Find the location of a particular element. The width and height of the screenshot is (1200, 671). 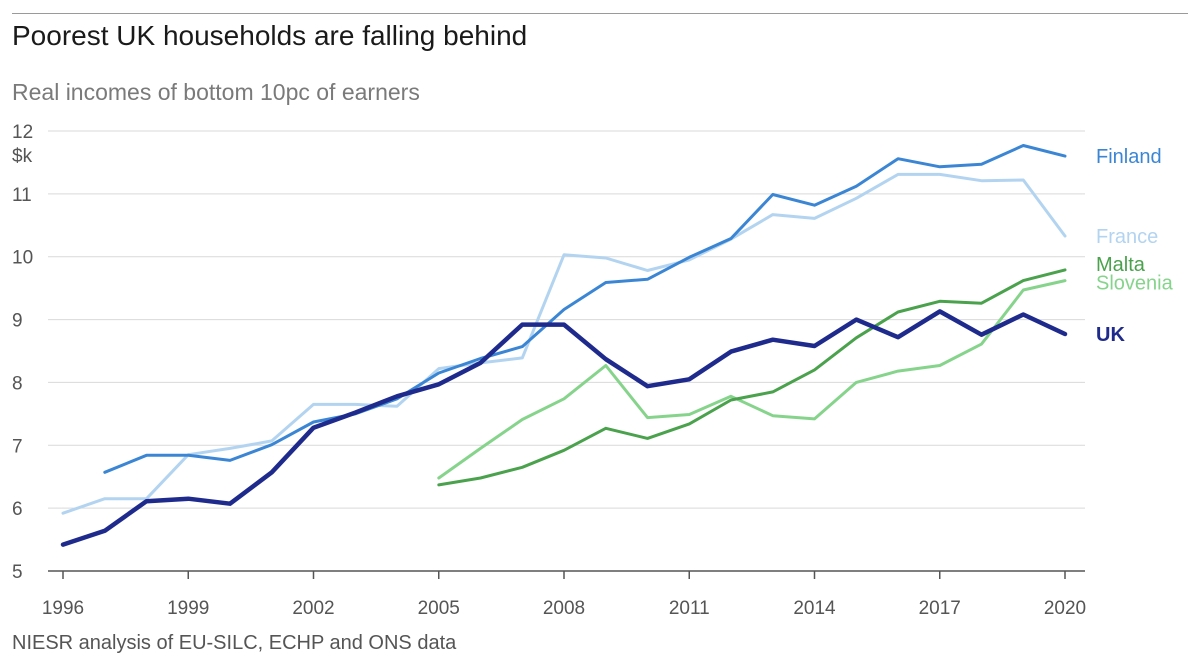

y-tick-label: 6 is located at coordinates (17, 509).